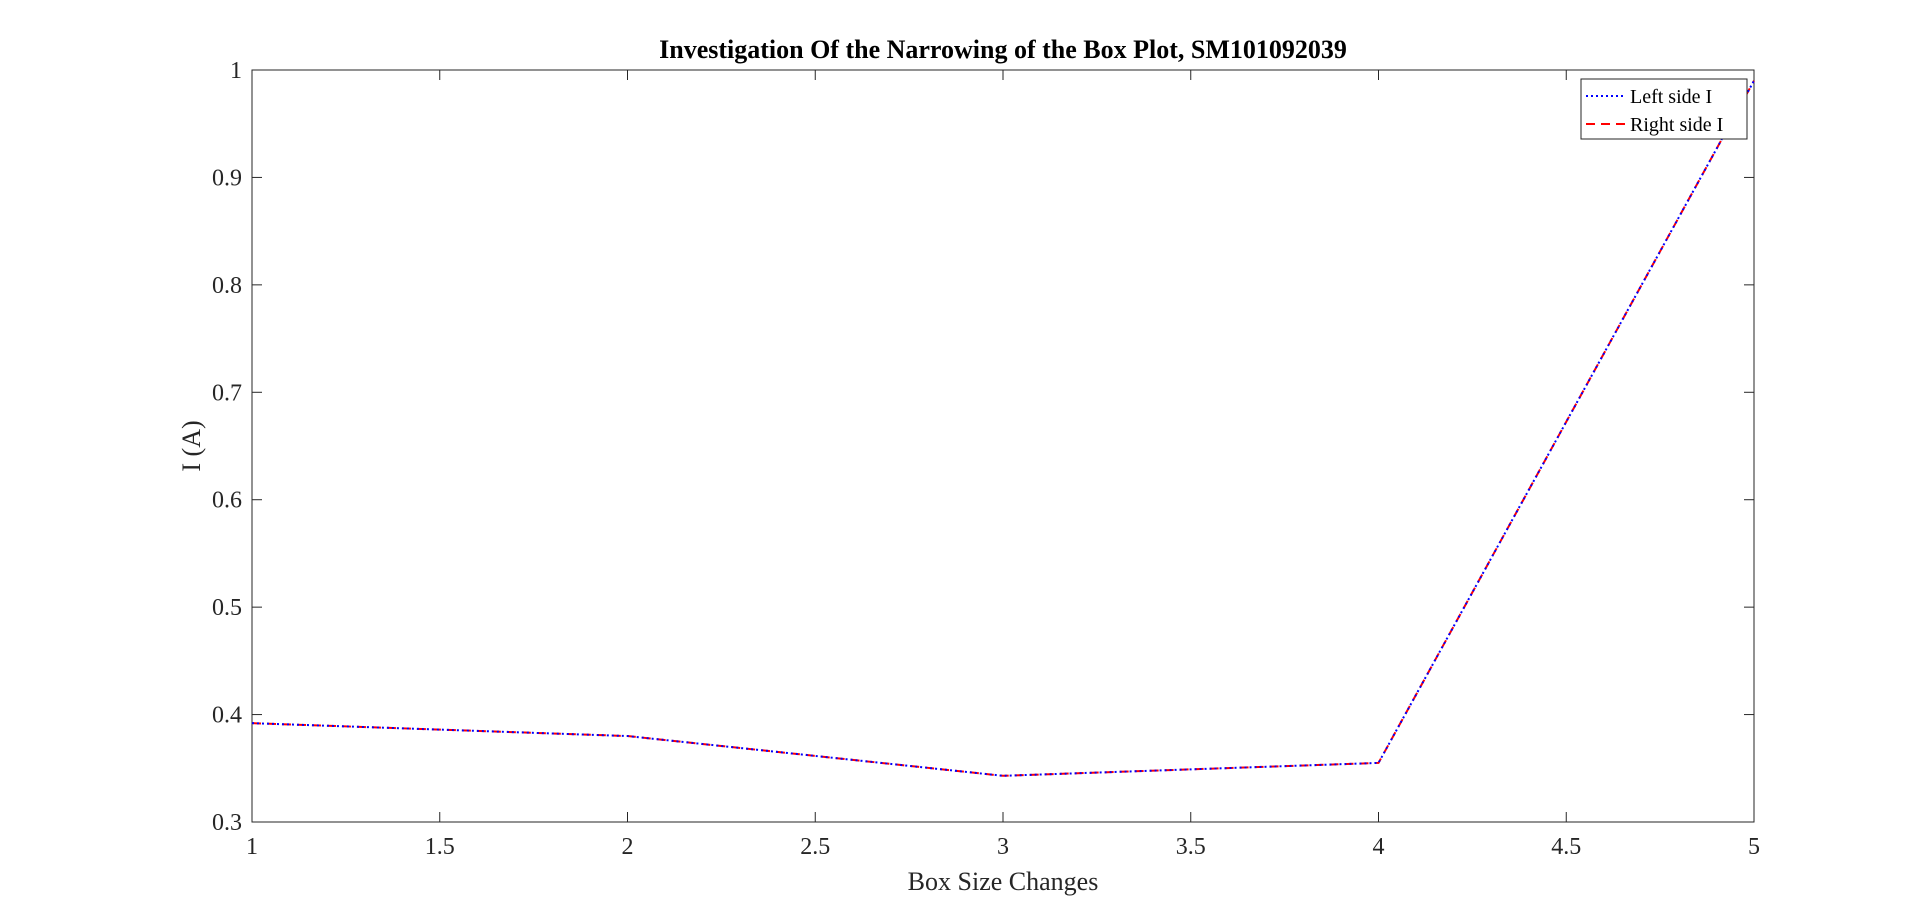  Describe the element at coordinates (227, 393) in the screenshot. I see `y-tick-label: 0.7` at that location.